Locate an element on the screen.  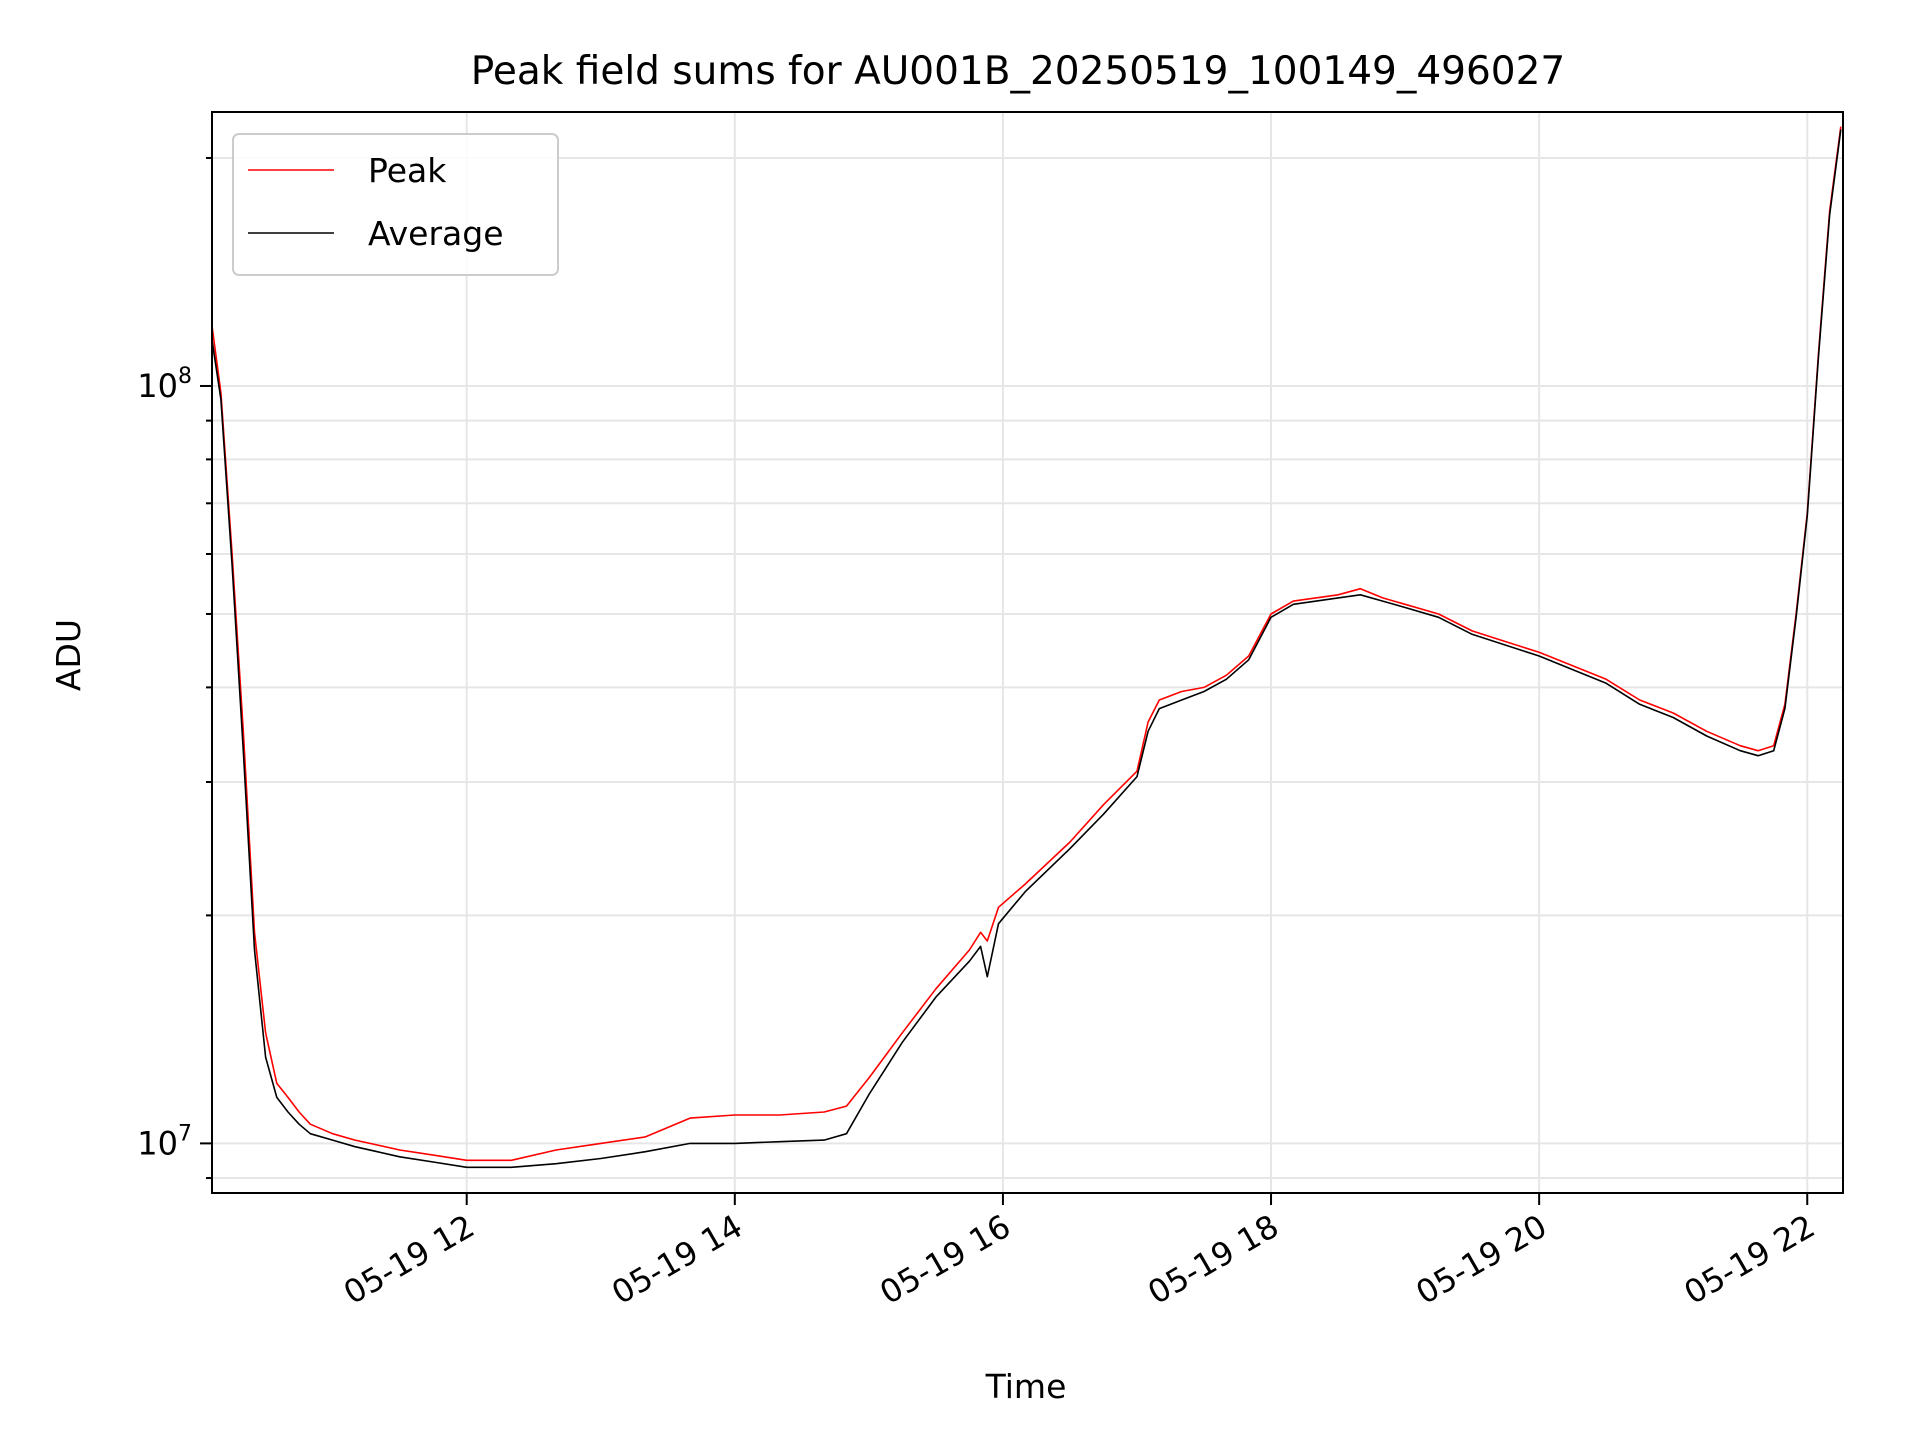
y-axis-label: ADU is located at coordinates (68, 655).